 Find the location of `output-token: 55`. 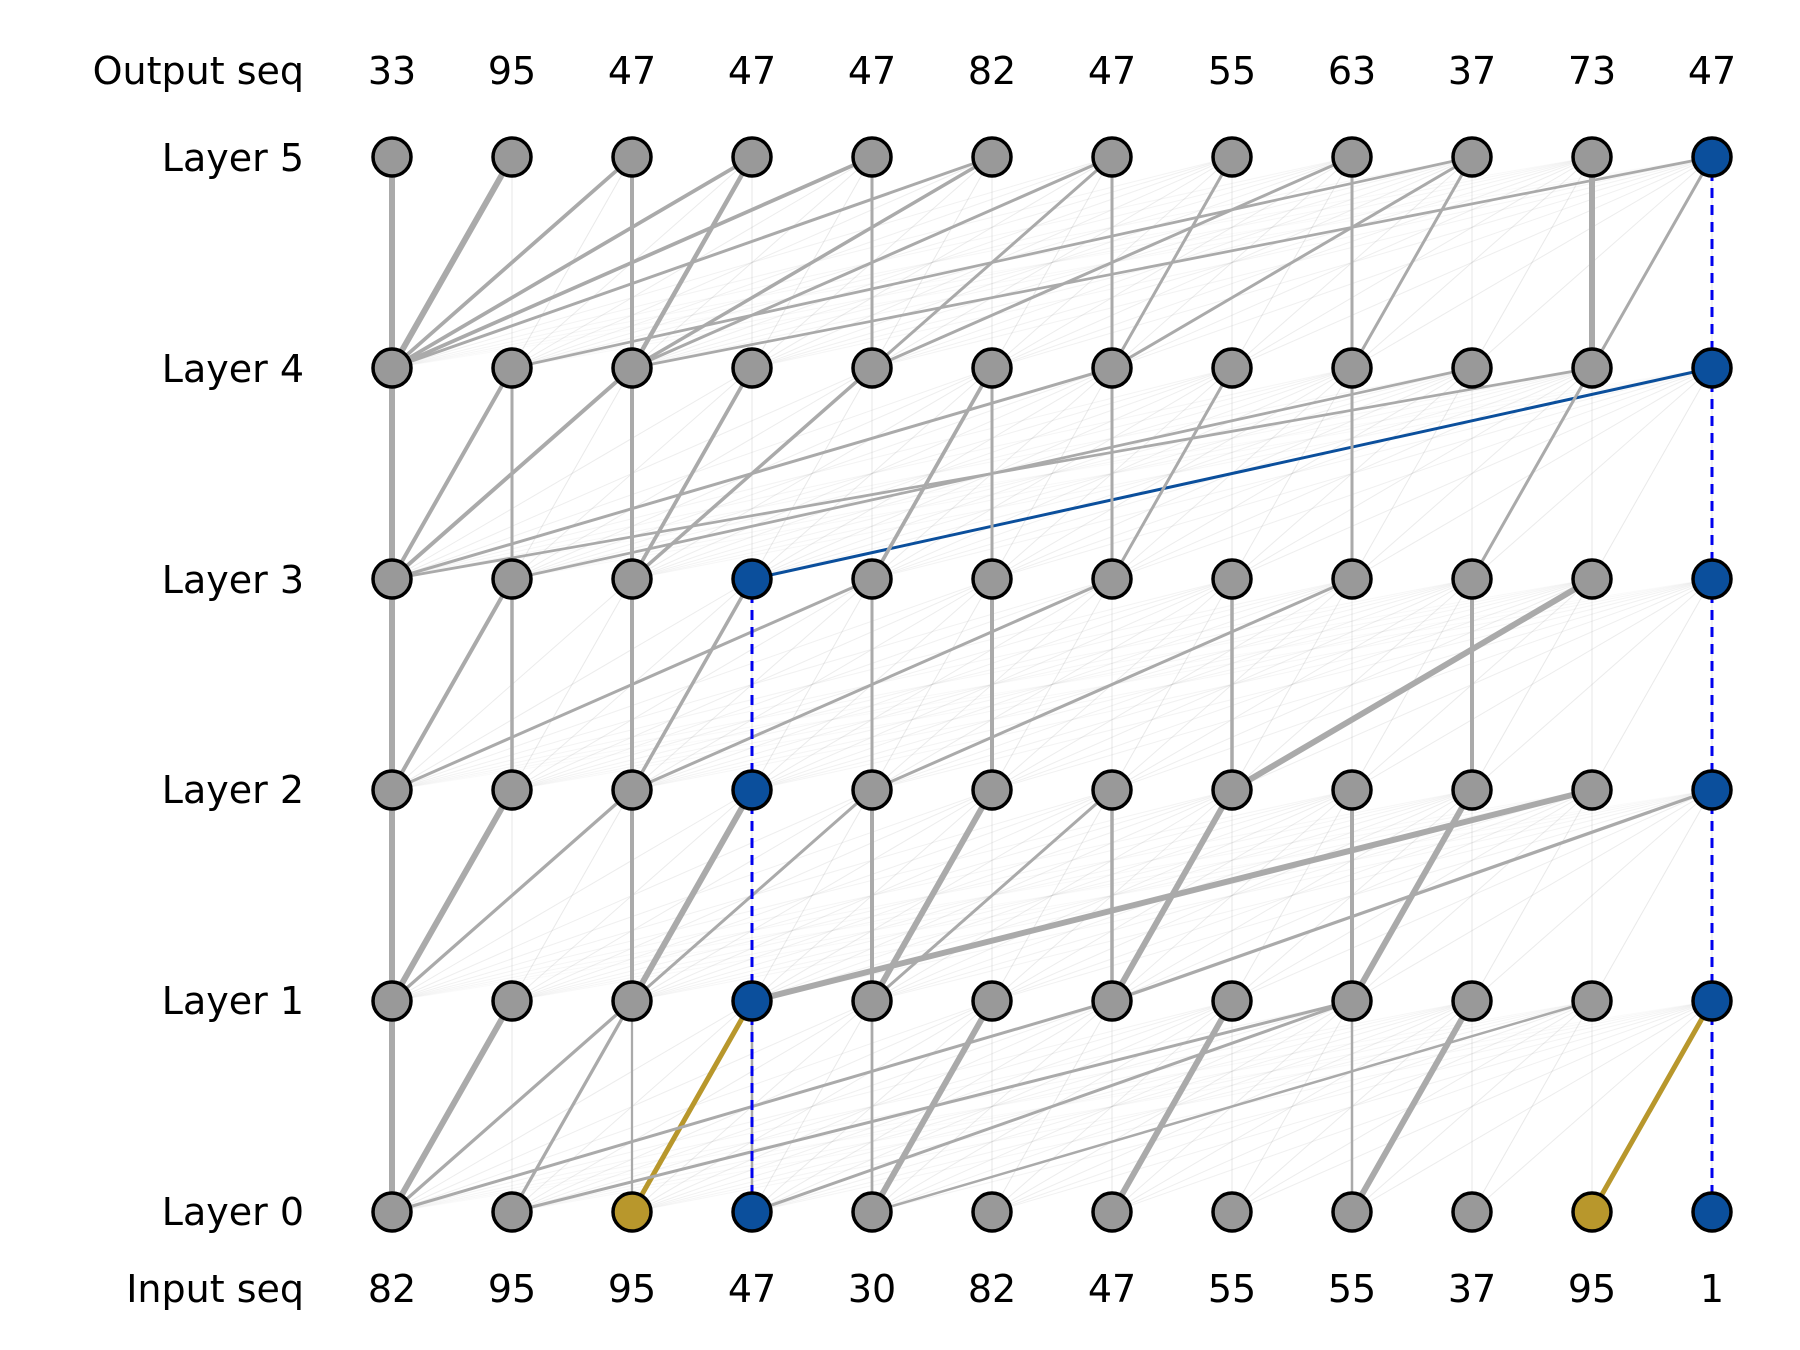

output-token: 55 is located at coordinates (1232, 71).